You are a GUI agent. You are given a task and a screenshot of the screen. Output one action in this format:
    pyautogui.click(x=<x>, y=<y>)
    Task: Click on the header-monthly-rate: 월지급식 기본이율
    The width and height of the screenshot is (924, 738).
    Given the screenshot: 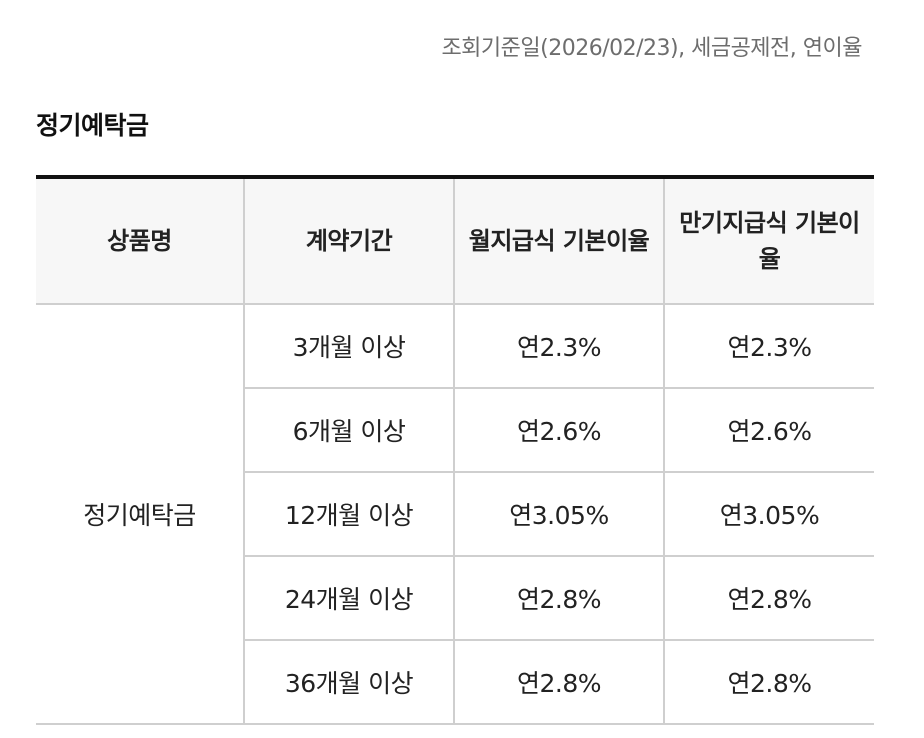 What is the action you would take?
    pyautogui.click(x=558, y=241)
    